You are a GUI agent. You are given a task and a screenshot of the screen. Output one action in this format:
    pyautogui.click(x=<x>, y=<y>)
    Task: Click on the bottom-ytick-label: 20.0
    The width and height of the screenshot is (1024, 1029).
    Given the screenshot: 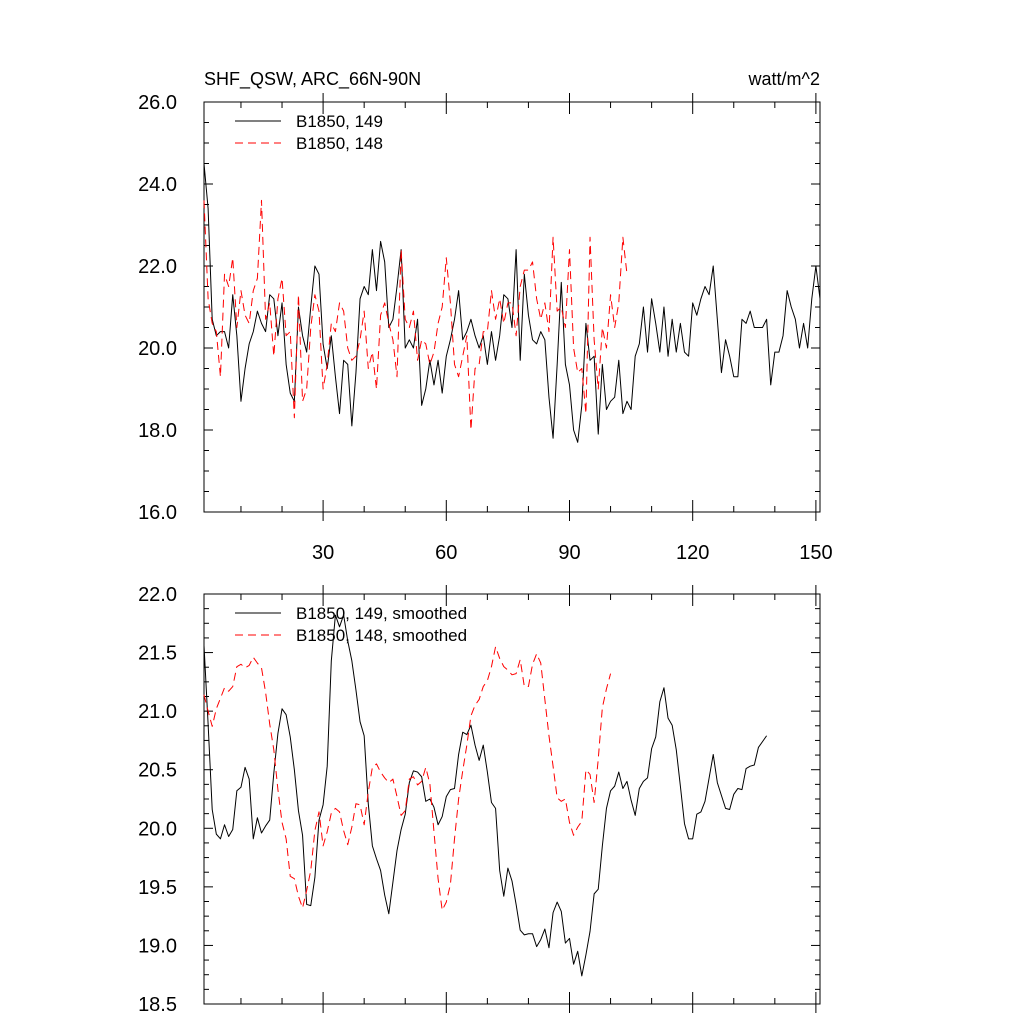 What is the action you would take?
    pyautogui.click(x=157, y=829)
    